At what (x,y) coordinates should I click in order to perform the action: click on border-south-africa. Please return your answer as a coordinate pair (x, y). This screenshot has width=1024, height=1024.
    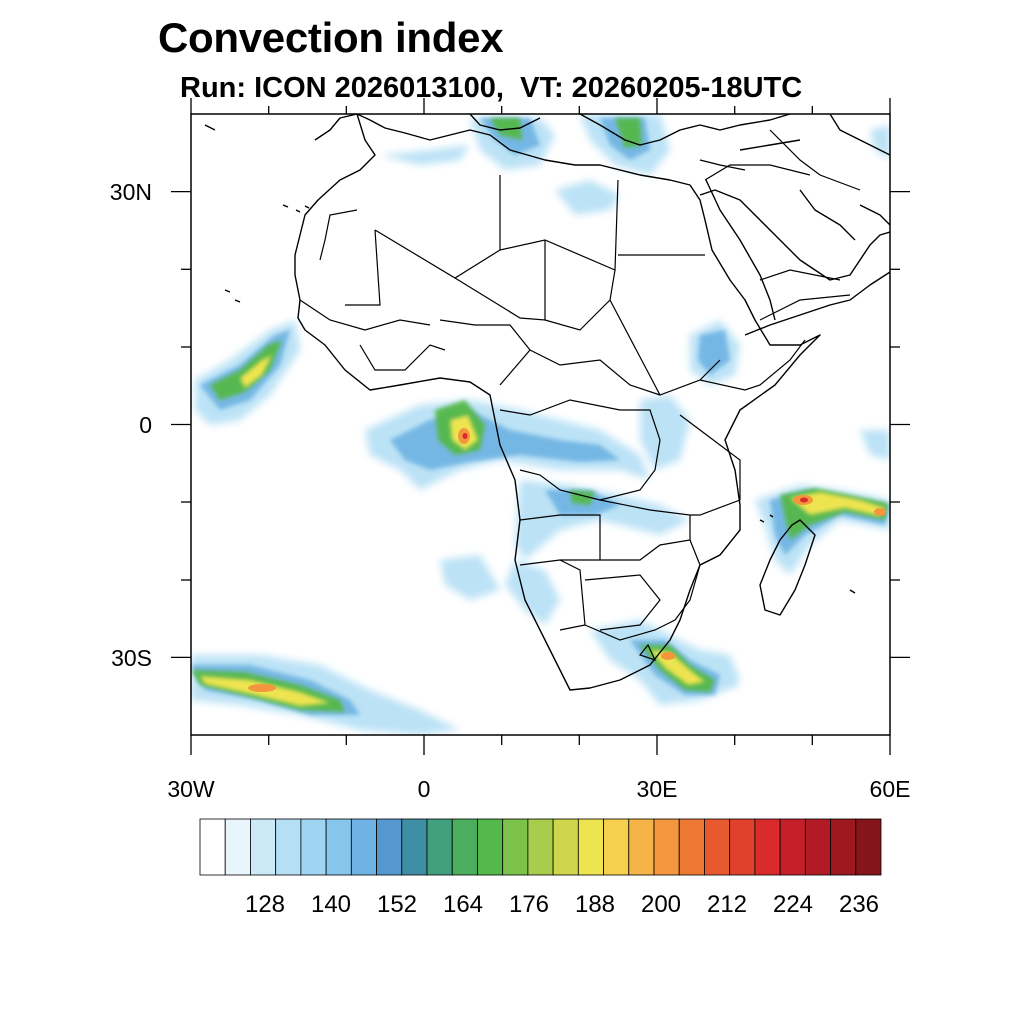
    Looking at the image, I should click on (642, 613).